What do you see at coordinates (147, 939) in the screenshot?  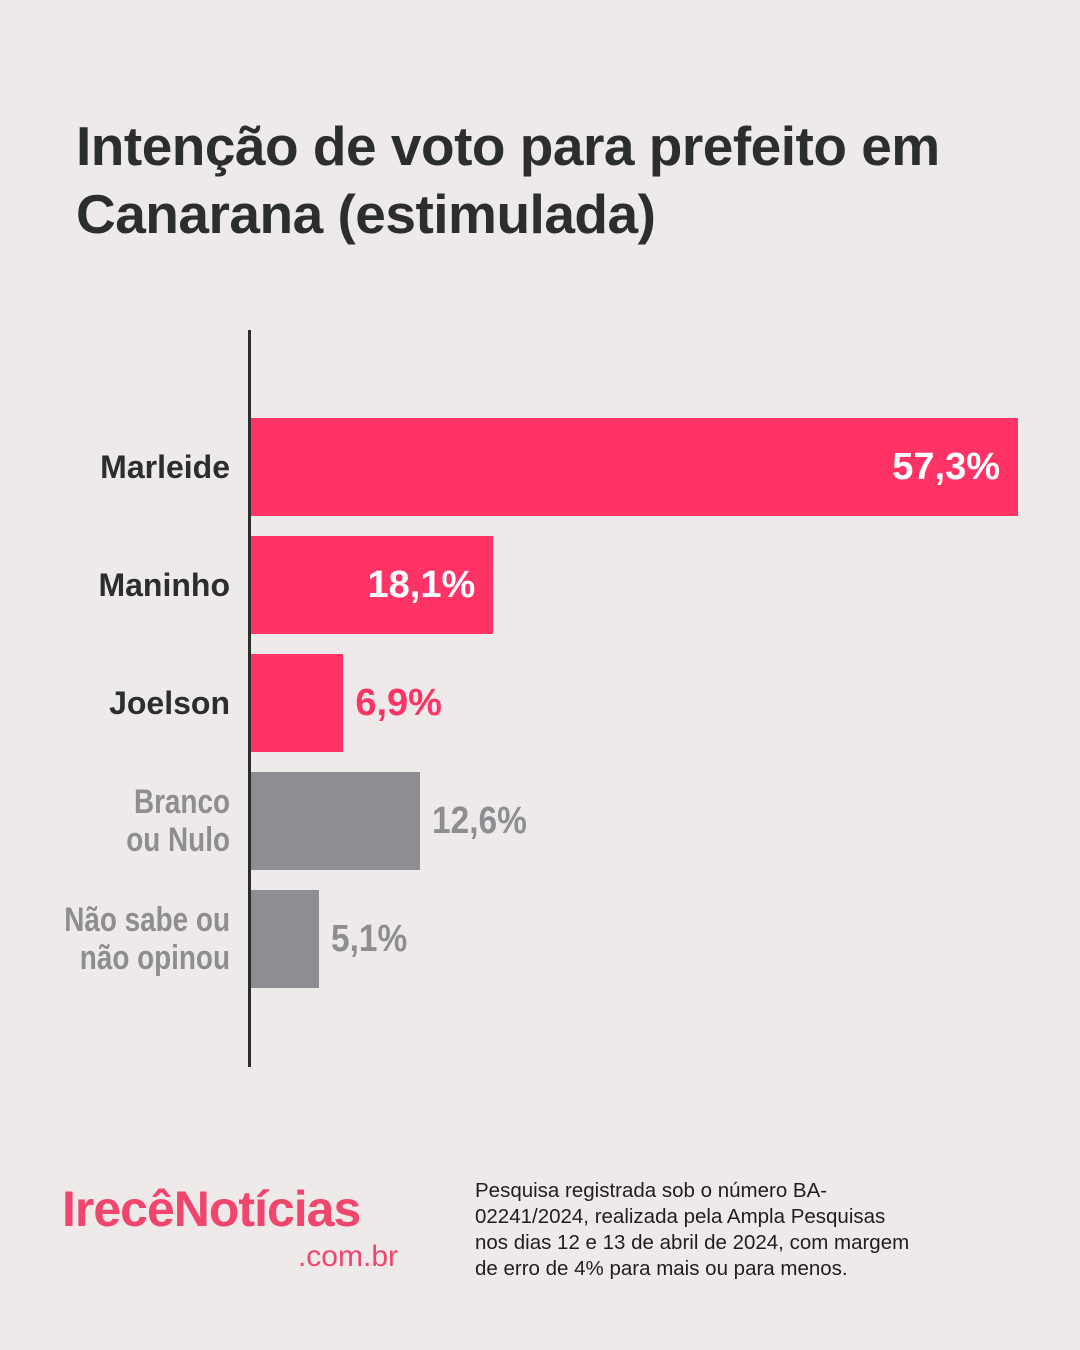 I see `category-label: Não sabe ou não opinou` at bounding box center [147, 939].